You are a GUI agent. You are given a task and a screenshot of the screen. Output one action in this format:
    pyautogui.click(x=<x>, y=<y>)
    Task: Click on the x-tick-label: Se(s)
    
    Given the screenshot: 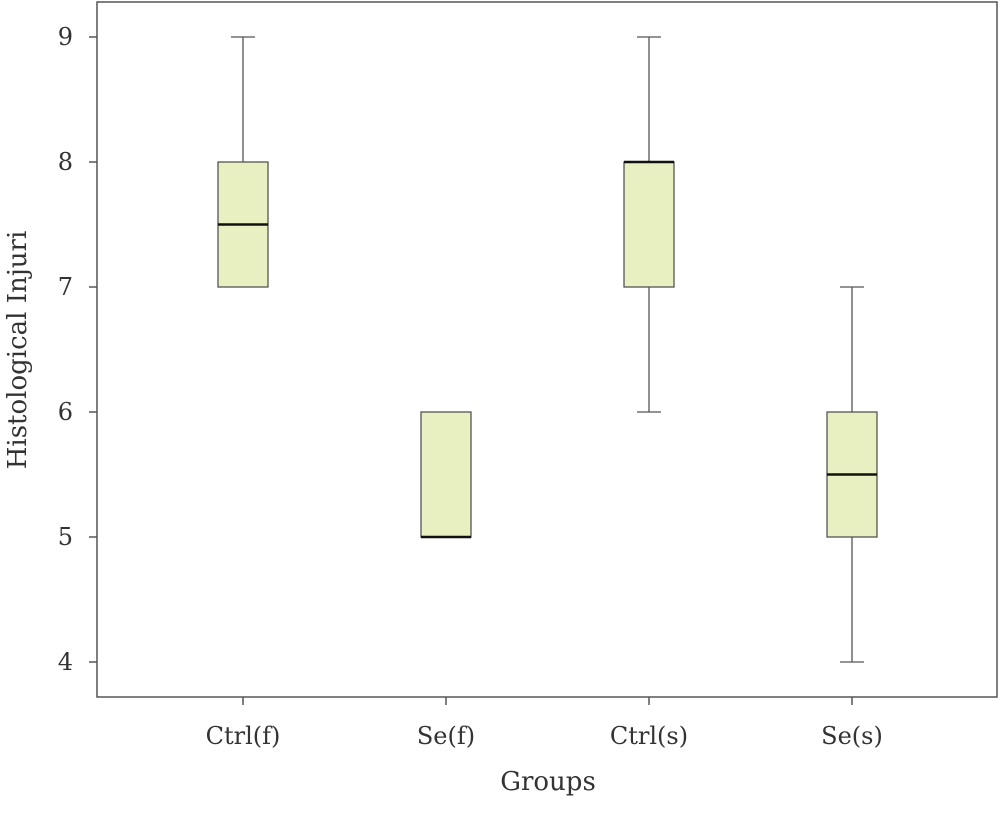 What is the action you would take?
    pyautogui.click(x=852, y=736)
    